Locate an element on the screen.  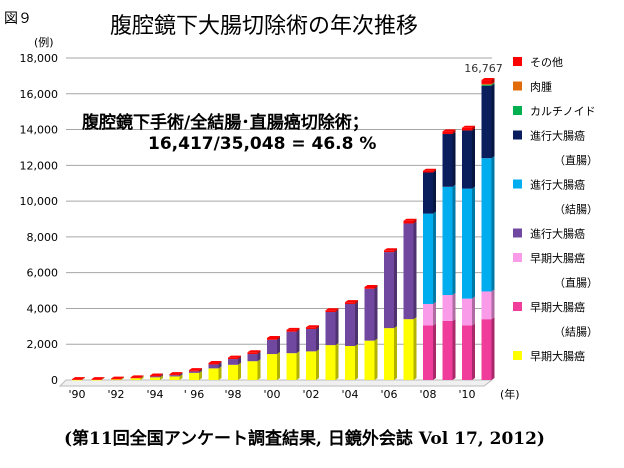
x-tick-label: '08 is located at coordinates (427, 394).